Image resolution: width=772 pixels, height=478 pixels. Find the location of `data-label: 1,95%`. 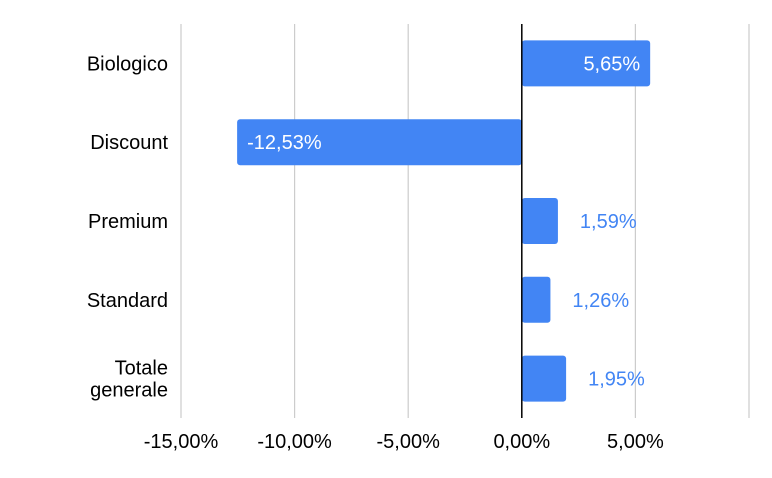

data-label: 1,95% is located at coordinates (616, 380).